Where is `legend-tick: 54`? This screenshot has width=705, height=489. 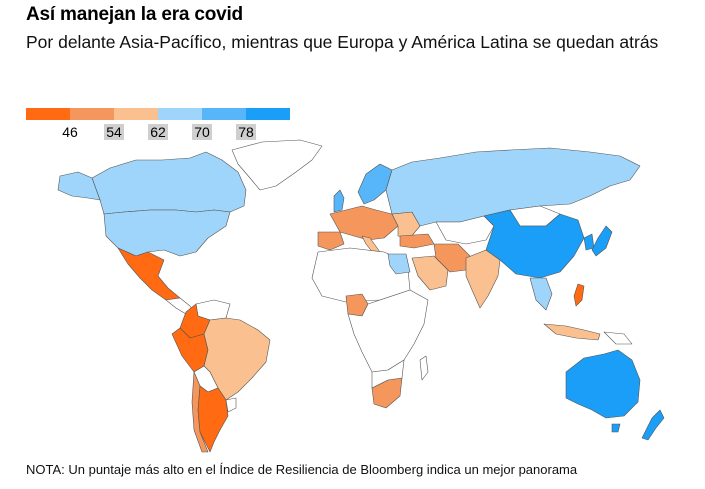 legend-tick: 54 is located at coordinates (114, 132).